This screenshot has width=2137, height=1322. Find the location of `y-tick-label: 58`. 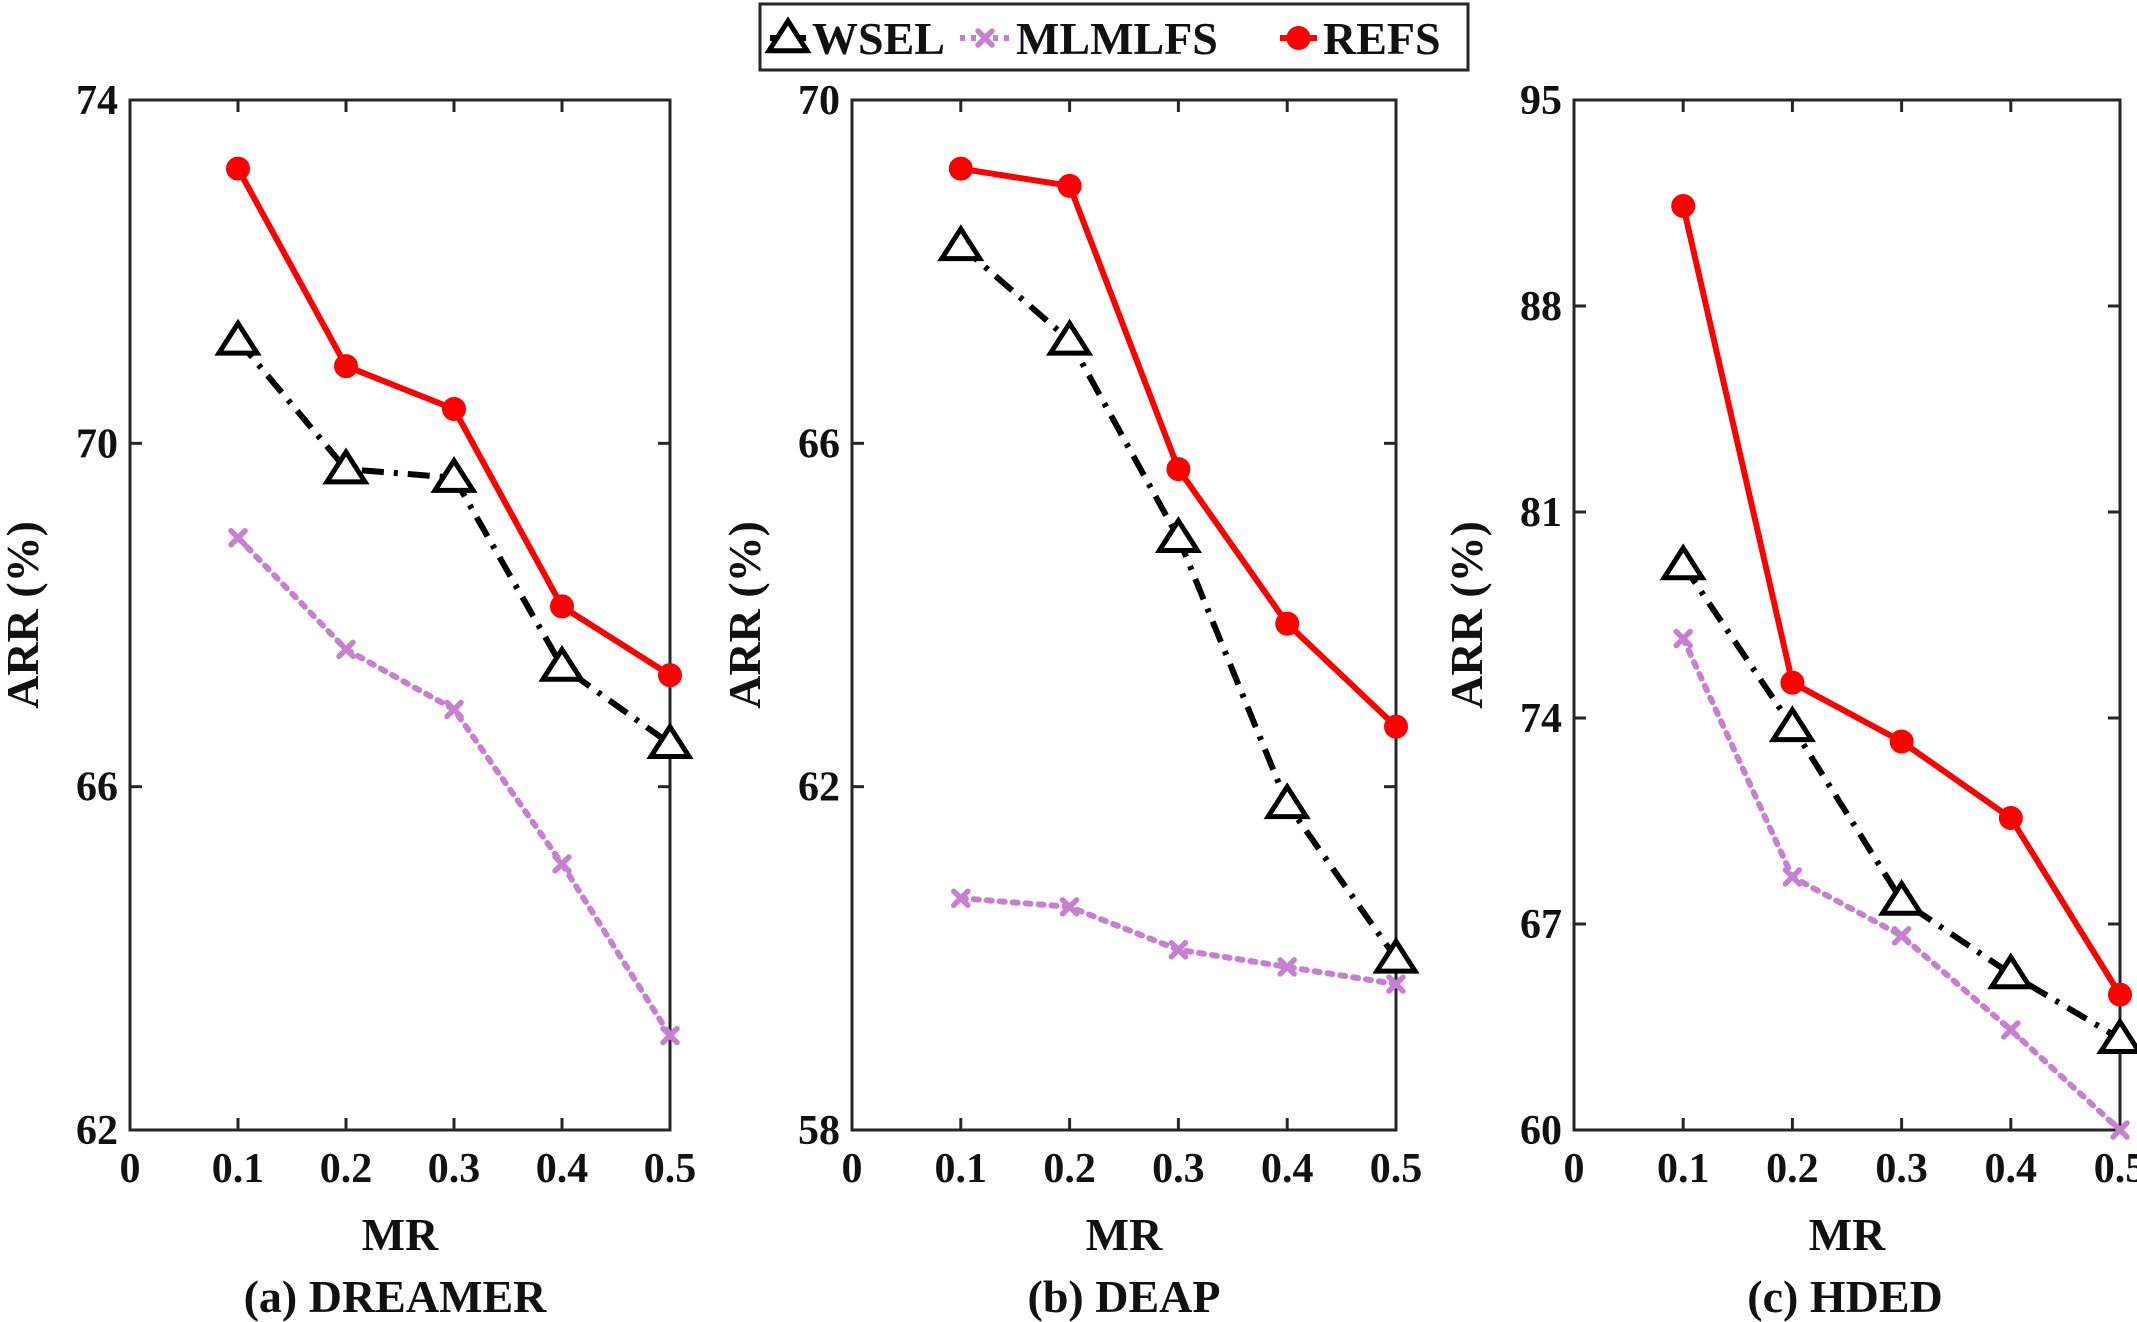

y-tick-label: 58 is located at coordinates (819, 1131).